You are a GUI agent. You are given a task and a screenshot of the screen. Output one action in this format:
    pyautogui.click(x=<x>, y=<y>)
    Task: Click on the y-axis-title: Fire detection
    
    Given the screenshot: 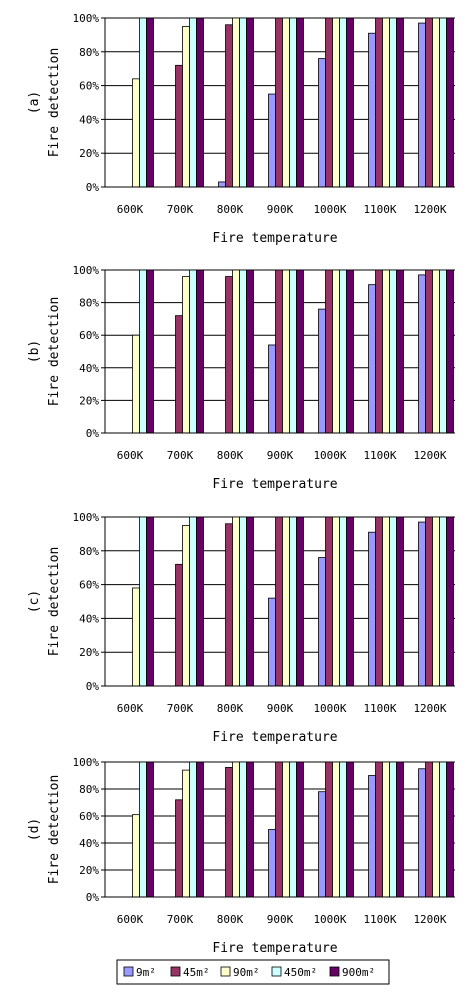 What is the action you would take?
    pyautogui.click(x=54, y=103)
    